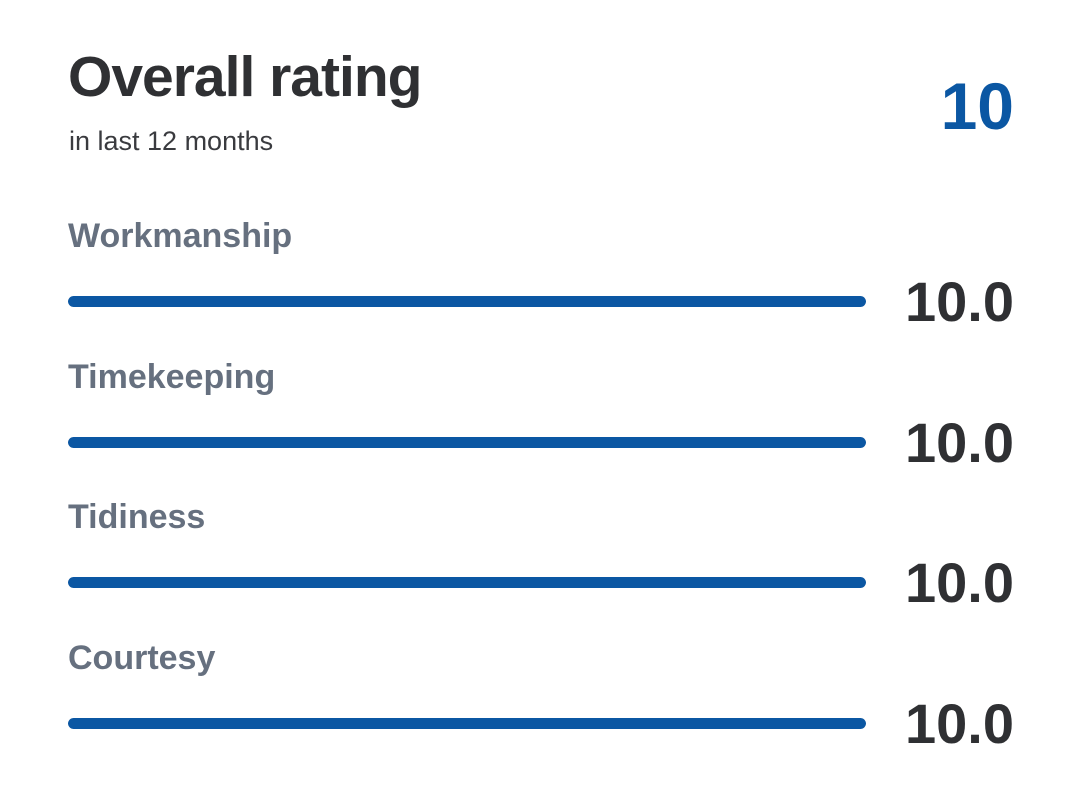 Image resolution: width=1080 pixels, height=811 pixels. Describe the element at coordinates (142, 657) in the screenshot. I see `rating-label: Courtesy` at that location.